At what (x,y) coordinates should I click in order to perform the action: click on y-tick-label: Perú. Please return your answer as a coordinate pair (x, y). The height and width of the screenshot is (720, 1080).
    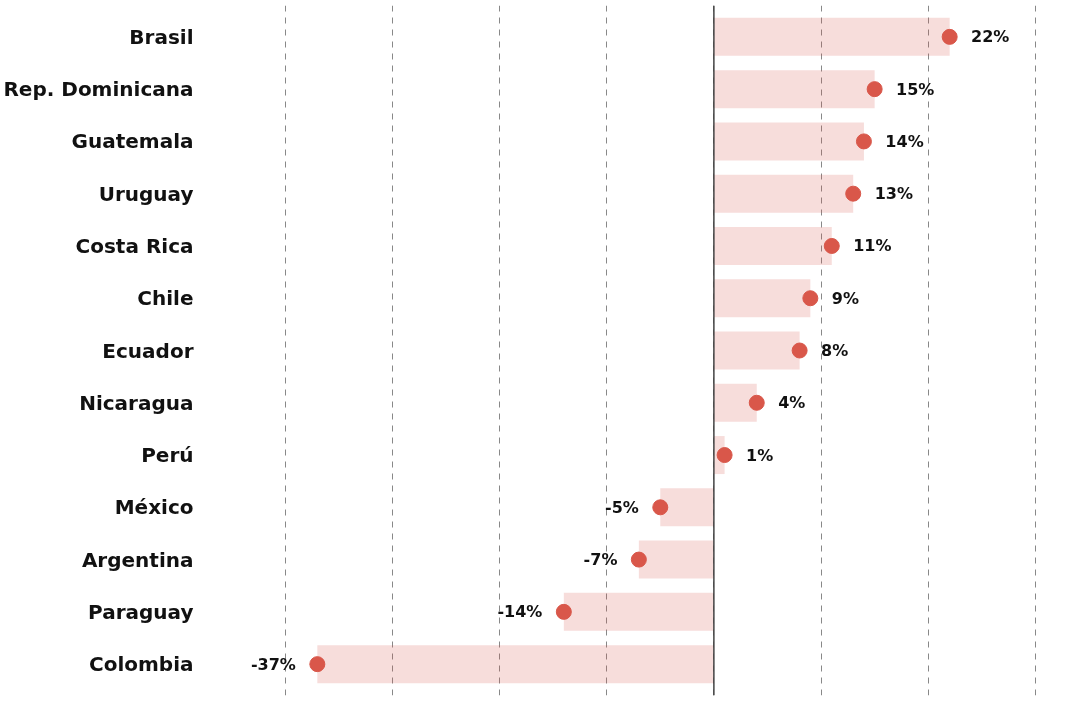
    Looking at the image, I should click on (167, 455).